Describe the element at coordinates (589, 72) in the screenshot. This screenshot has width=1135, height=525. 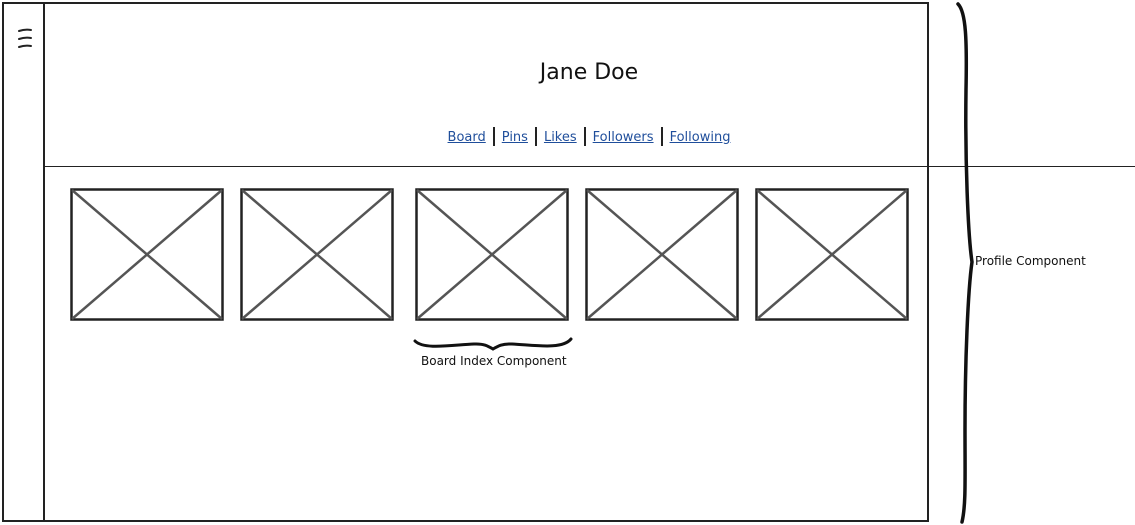
I see `profile-name: Jane Doe` at that location.